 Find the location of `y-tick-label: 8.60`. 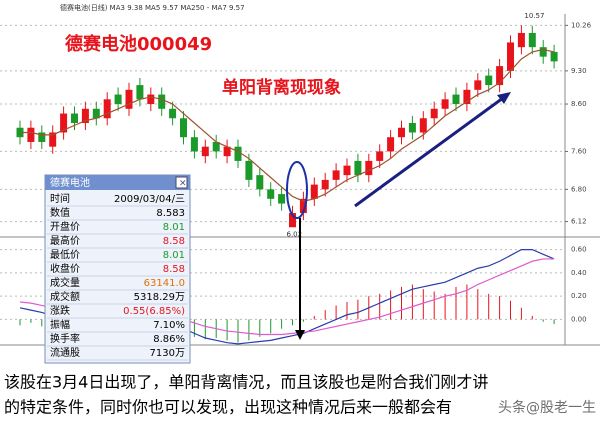

y-tick-label: 8.60 is located at coordinates (579, 104).